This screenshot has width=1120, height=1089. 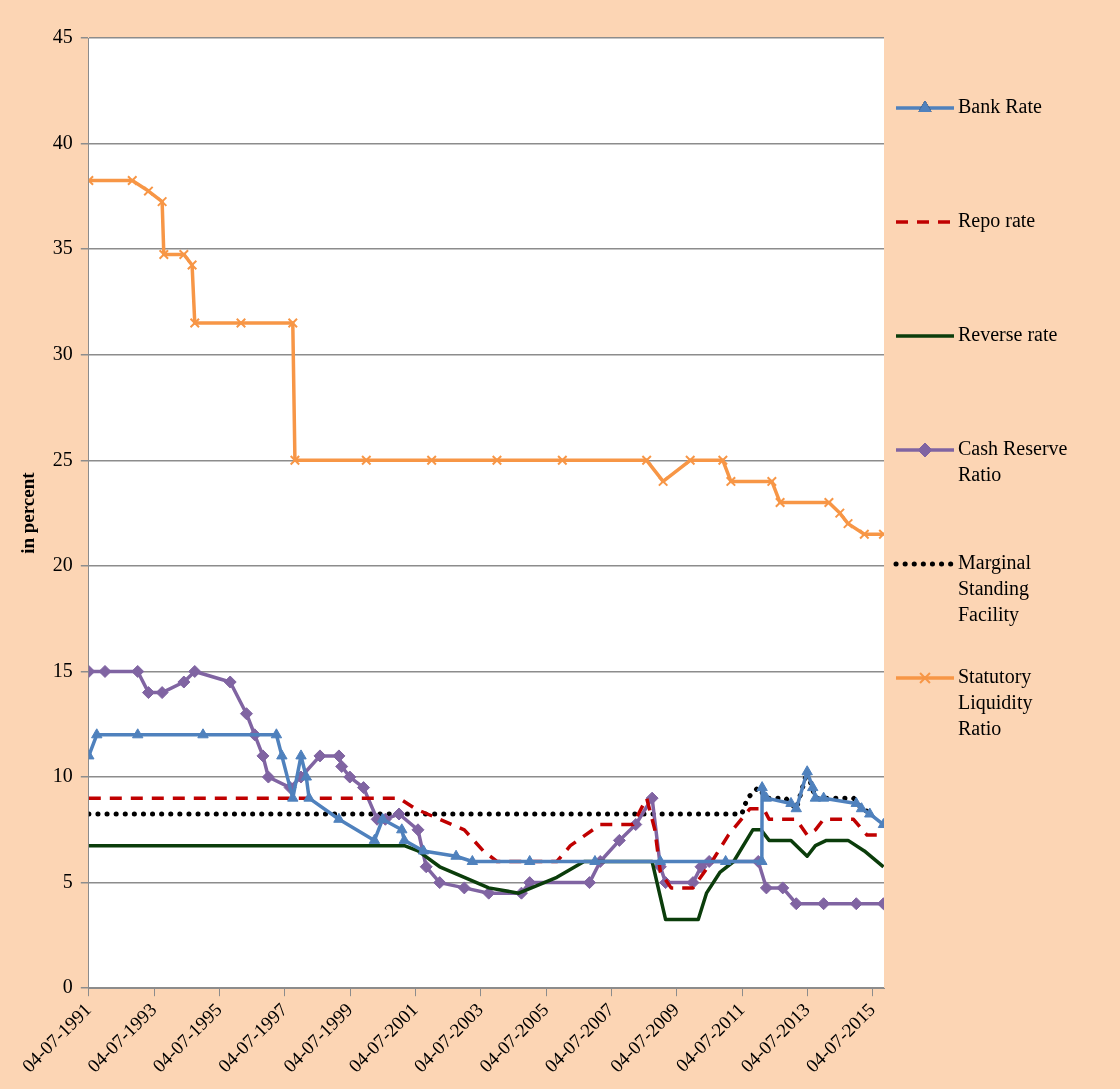 I want to click on legend-label: Marginal Standing Facility, so click(x=995, y=589).